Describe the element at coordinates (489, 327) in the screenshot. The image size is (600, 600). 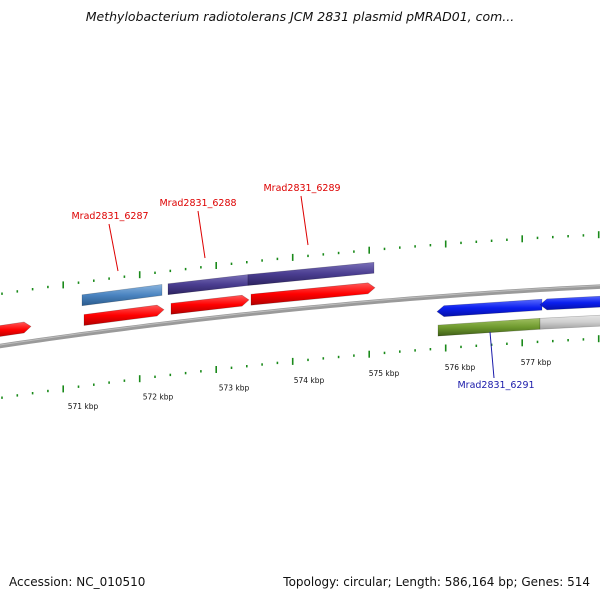
I see `gene-arrow-olive` at that location.